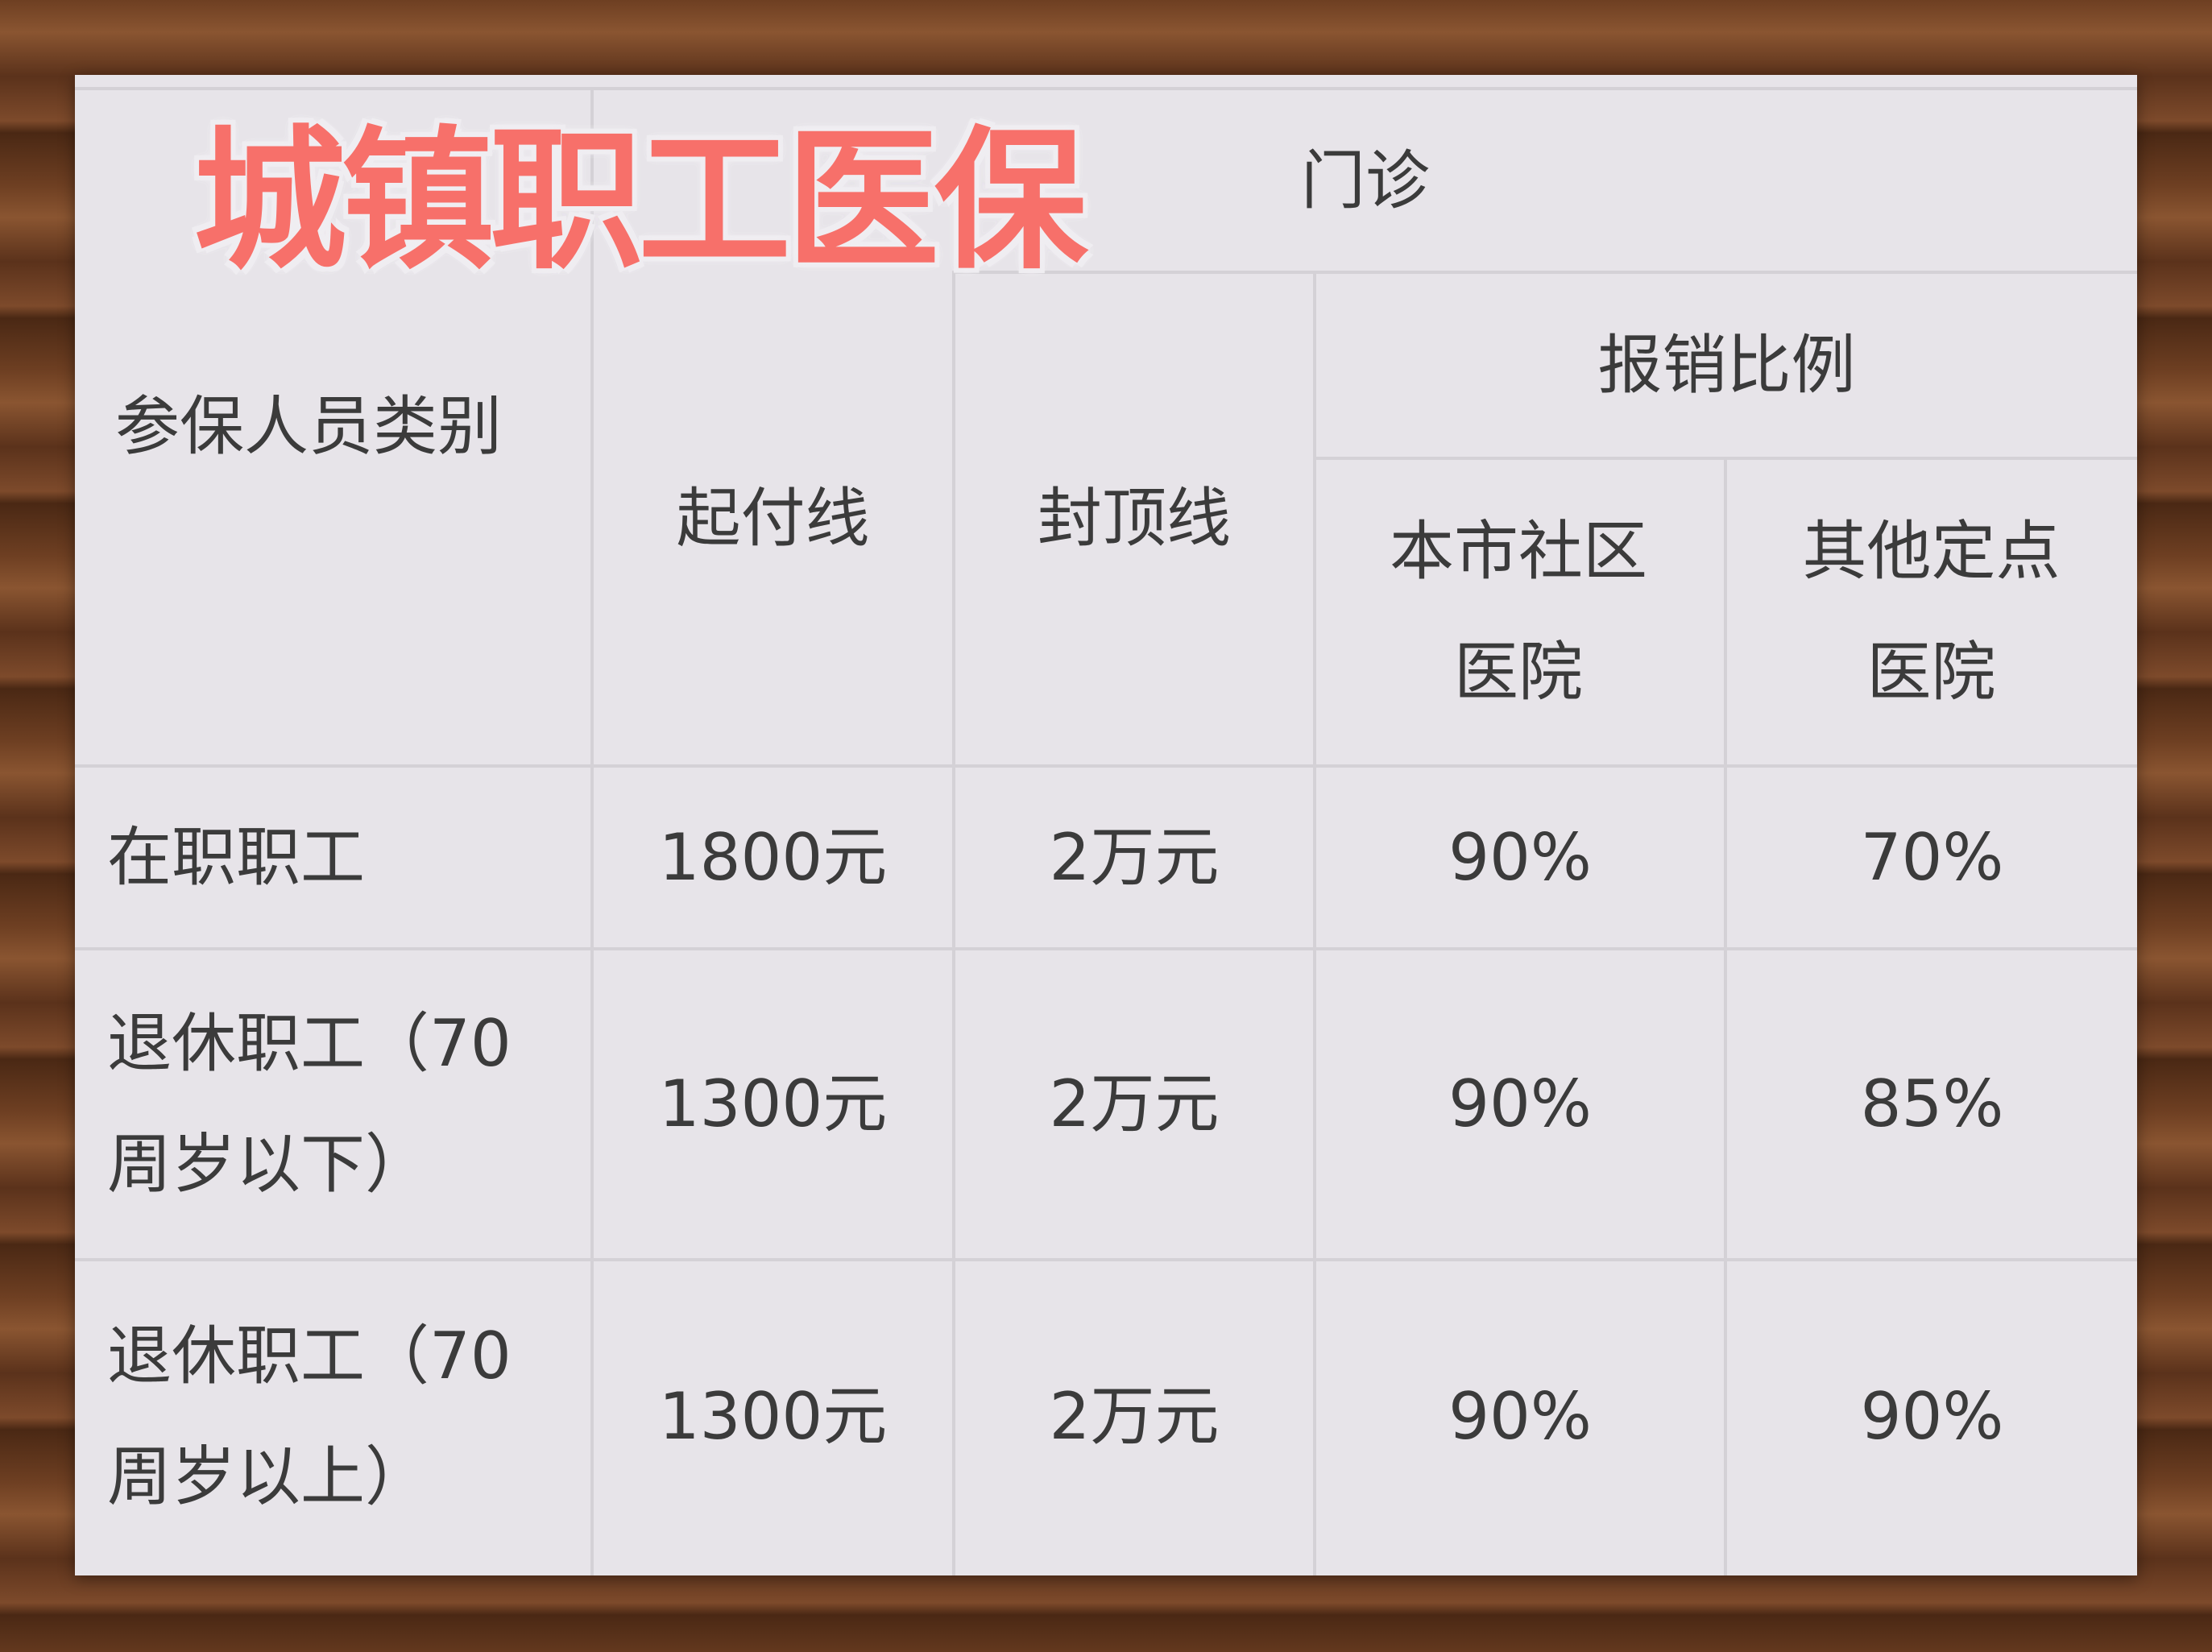 The height and width of the screenshot is (1652, 2212). I want to click on row-other: 90%, so click(1932, 1416).